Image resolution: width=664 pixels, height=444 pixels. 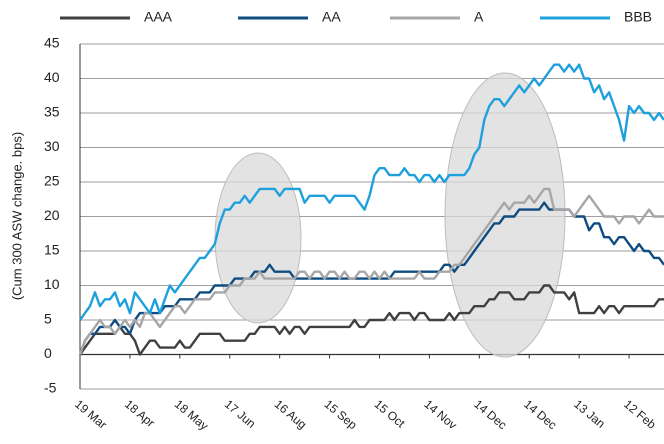 What do you see at coordinates (52, 112) in the screenshot?
I see `y-tick-label: 35` at bounding box center [52, 112].